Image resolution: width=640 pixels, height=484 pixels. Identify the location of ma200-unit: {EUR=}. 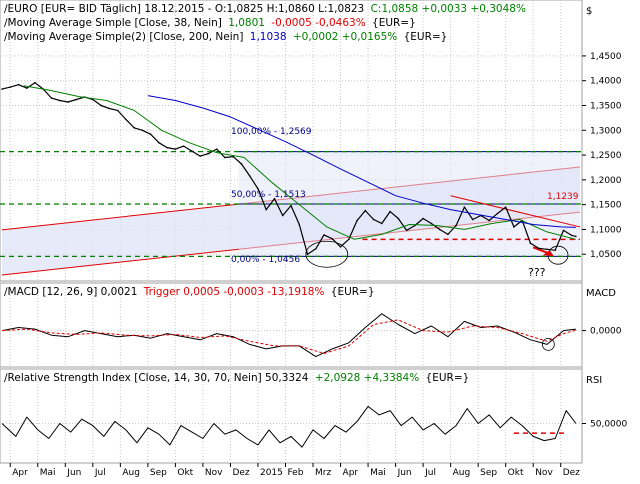
(426, 37).